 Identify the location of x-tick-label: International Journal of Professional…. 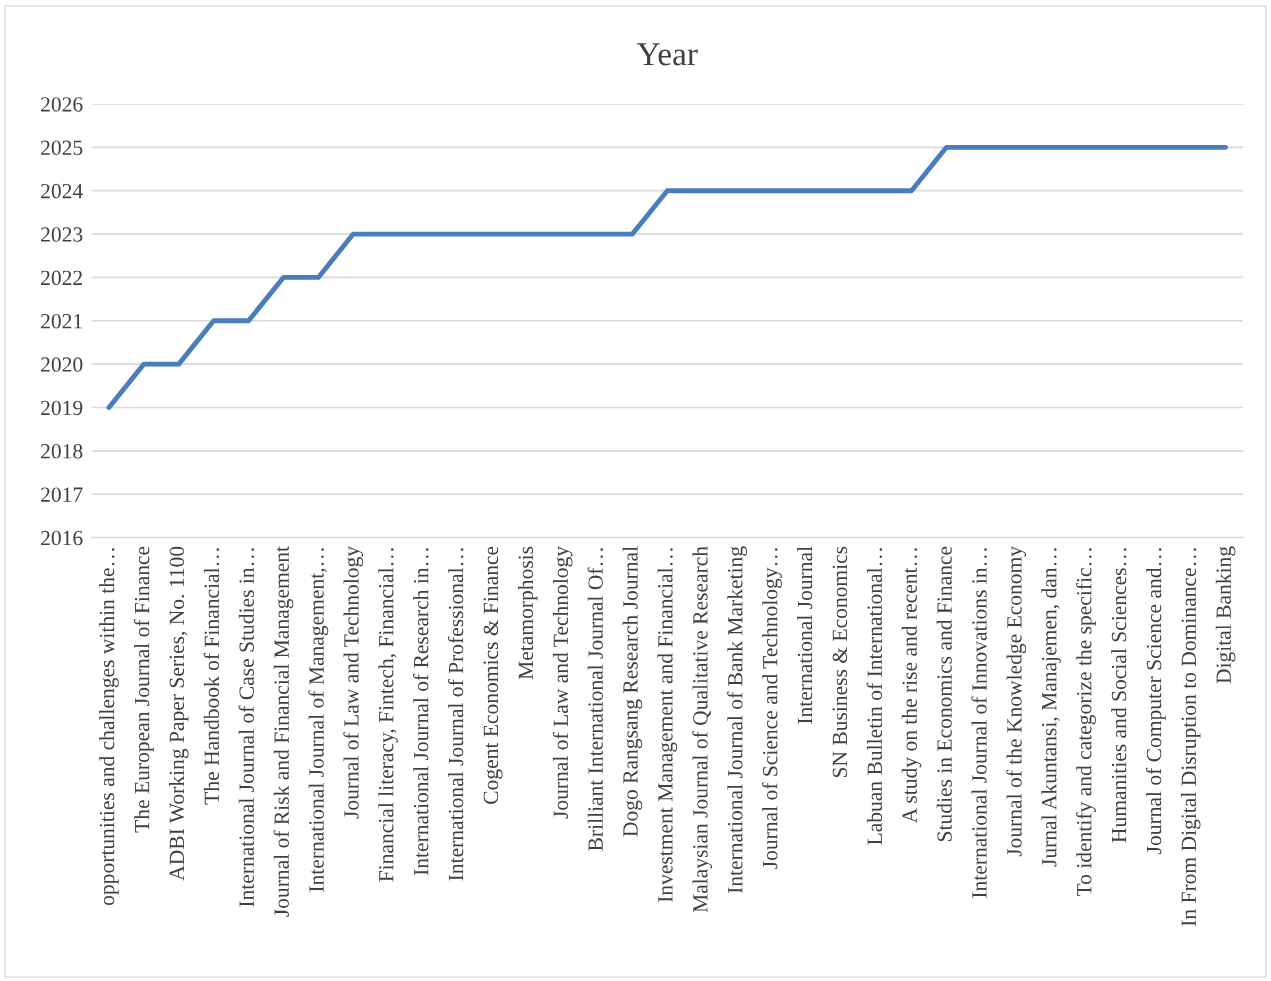
(455, 714).